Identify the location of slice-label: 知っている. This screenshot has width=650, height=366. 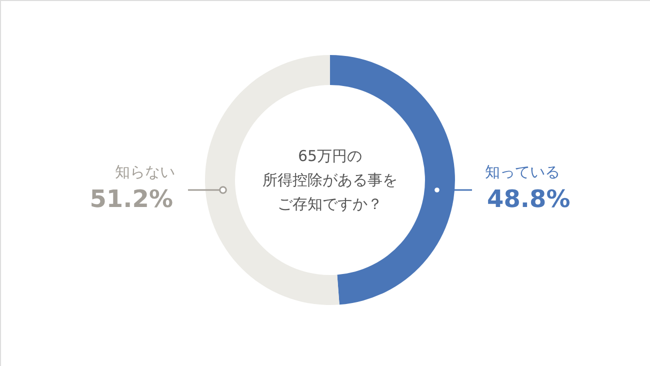
(522, 172).